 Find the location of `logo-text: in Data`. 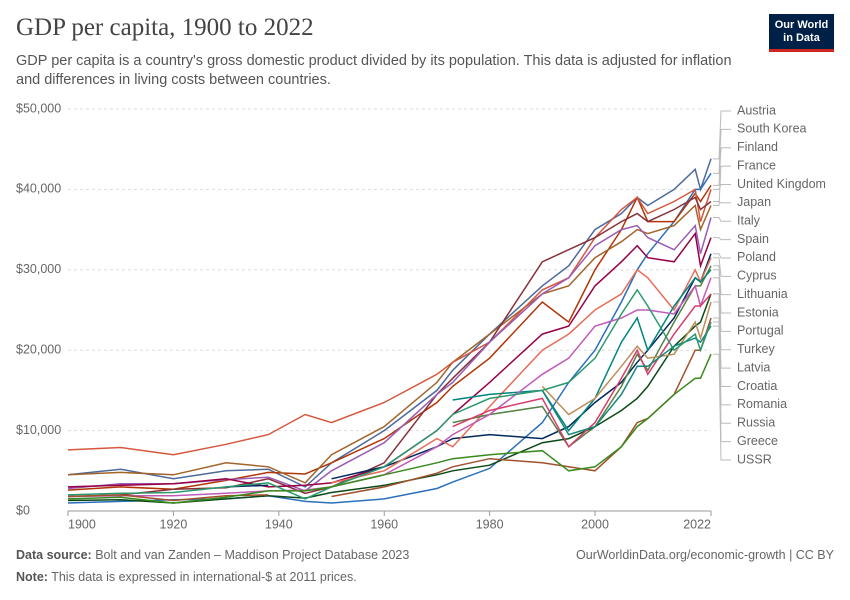

logo-text: in Data is located at coordinates (801, 38).